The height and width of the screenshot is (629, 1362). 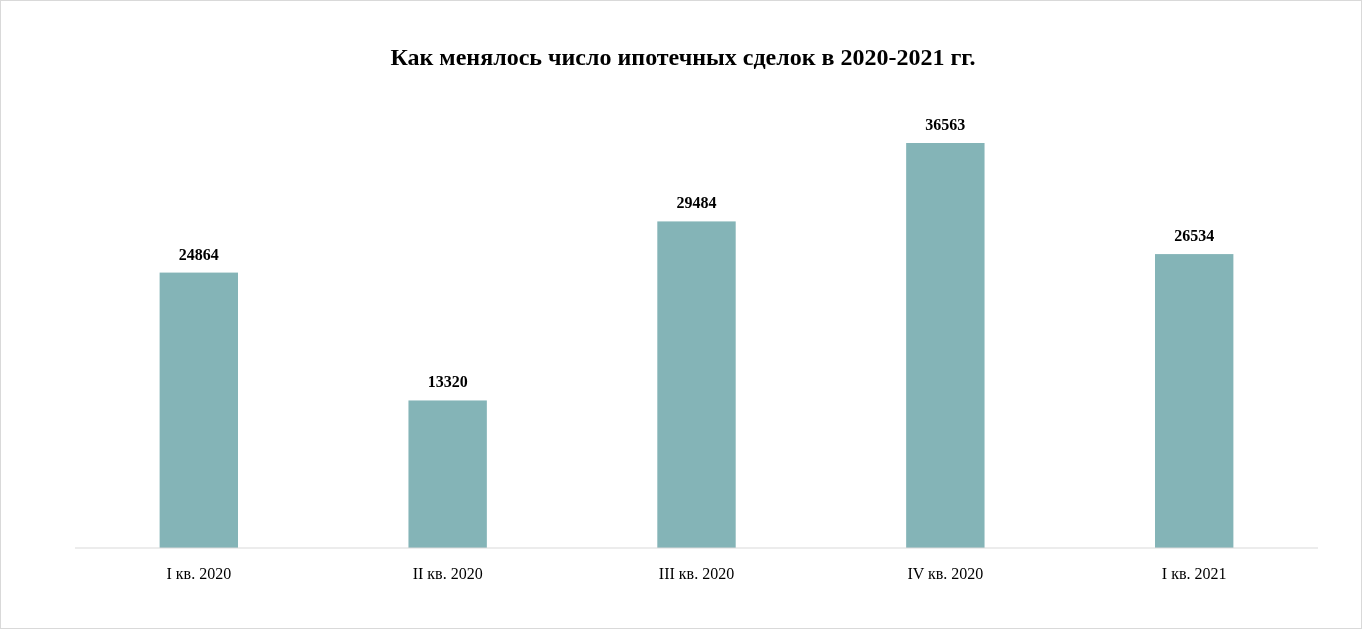 What do you see at coordinates (945, 573) in the screenshot?
I see `x-tick-label: IV кв. 2020` at bounding box center [945, 573].